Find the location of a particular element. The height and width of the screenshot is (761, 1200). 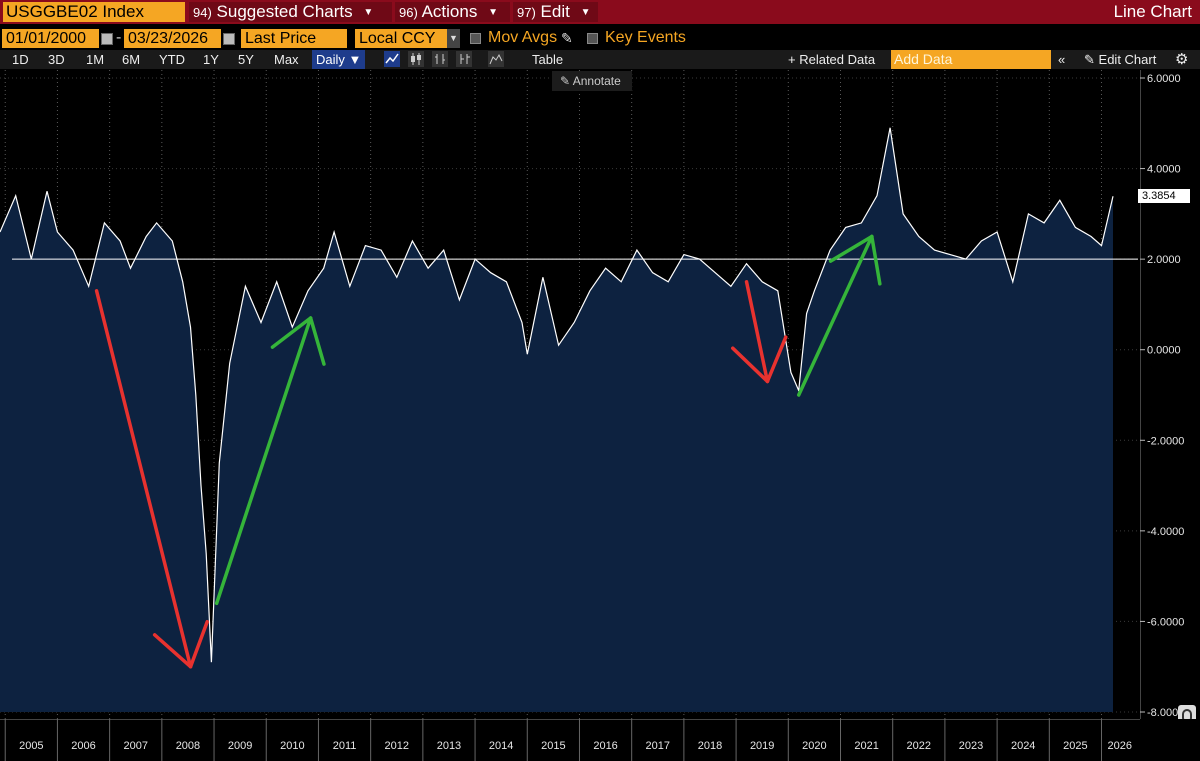

suggested-charts-menu: 94) Suggested Charts ▼ is located at coordinates (290, 12).